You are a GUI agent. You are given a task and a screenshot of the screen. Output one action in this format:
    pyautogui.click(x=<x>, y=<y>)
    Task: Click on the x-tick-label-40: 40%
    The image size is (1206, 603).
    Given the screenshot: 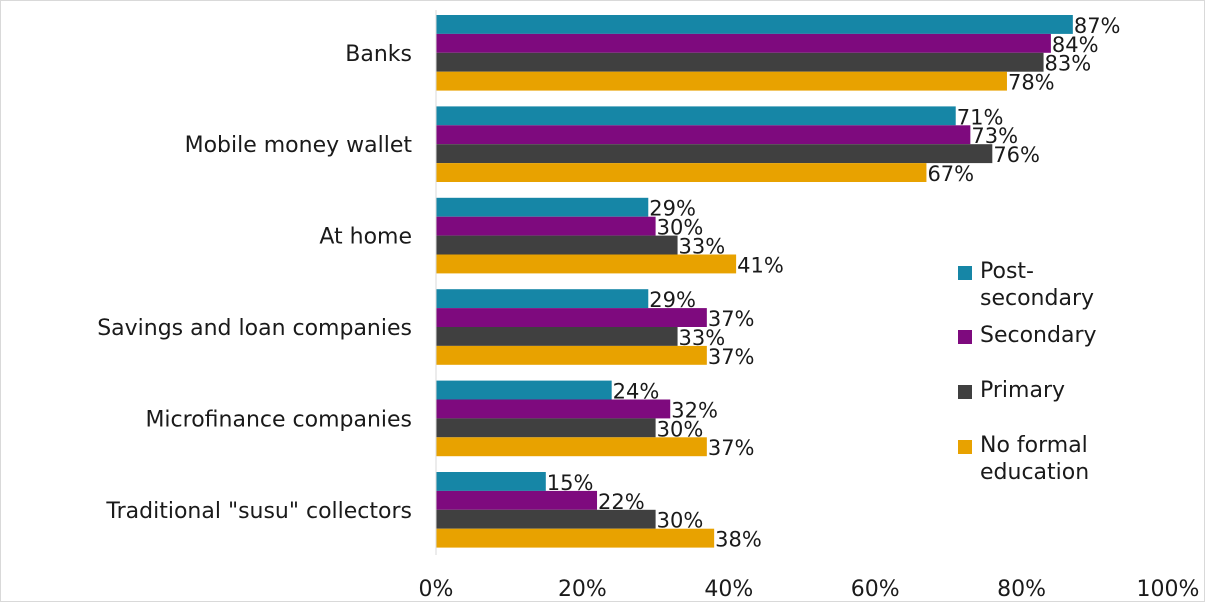 What is the action you would take?
    pyautogui.click(x=728, y=589)
    